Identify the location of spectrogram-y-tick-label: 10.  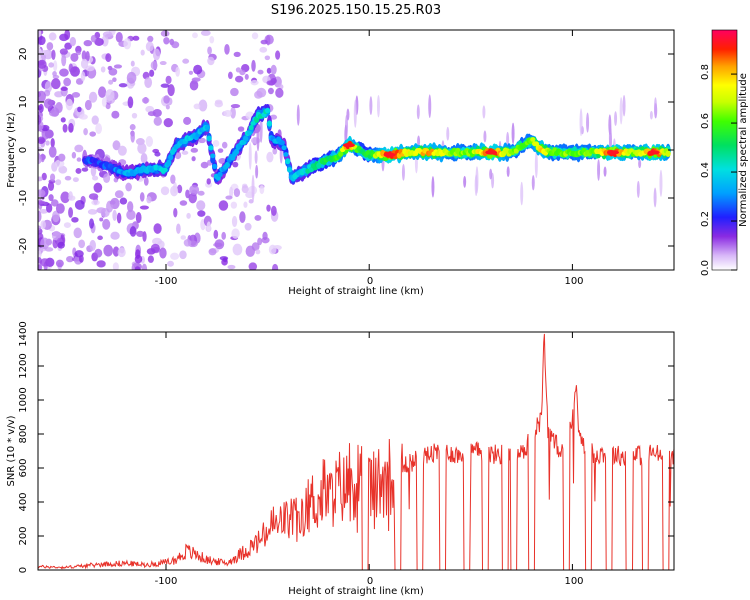
(23, 102).